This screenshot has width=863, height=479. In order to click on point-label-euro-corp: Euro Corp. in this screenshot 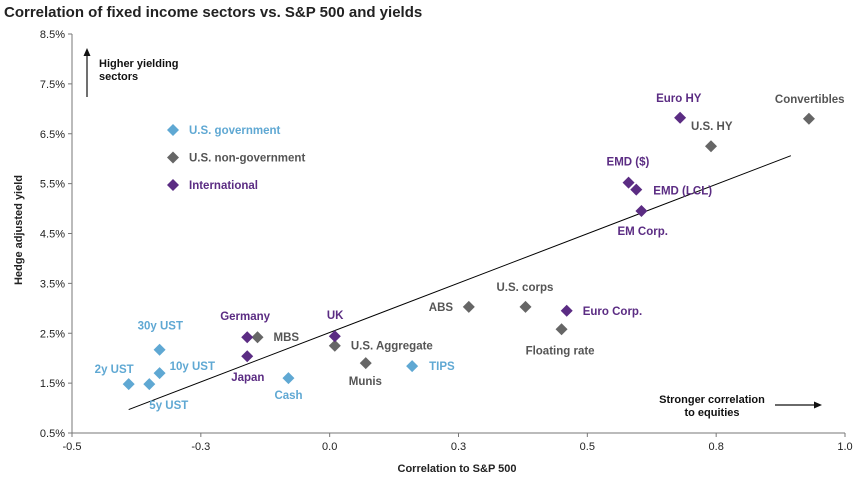, I will do `click(612, 312)`.